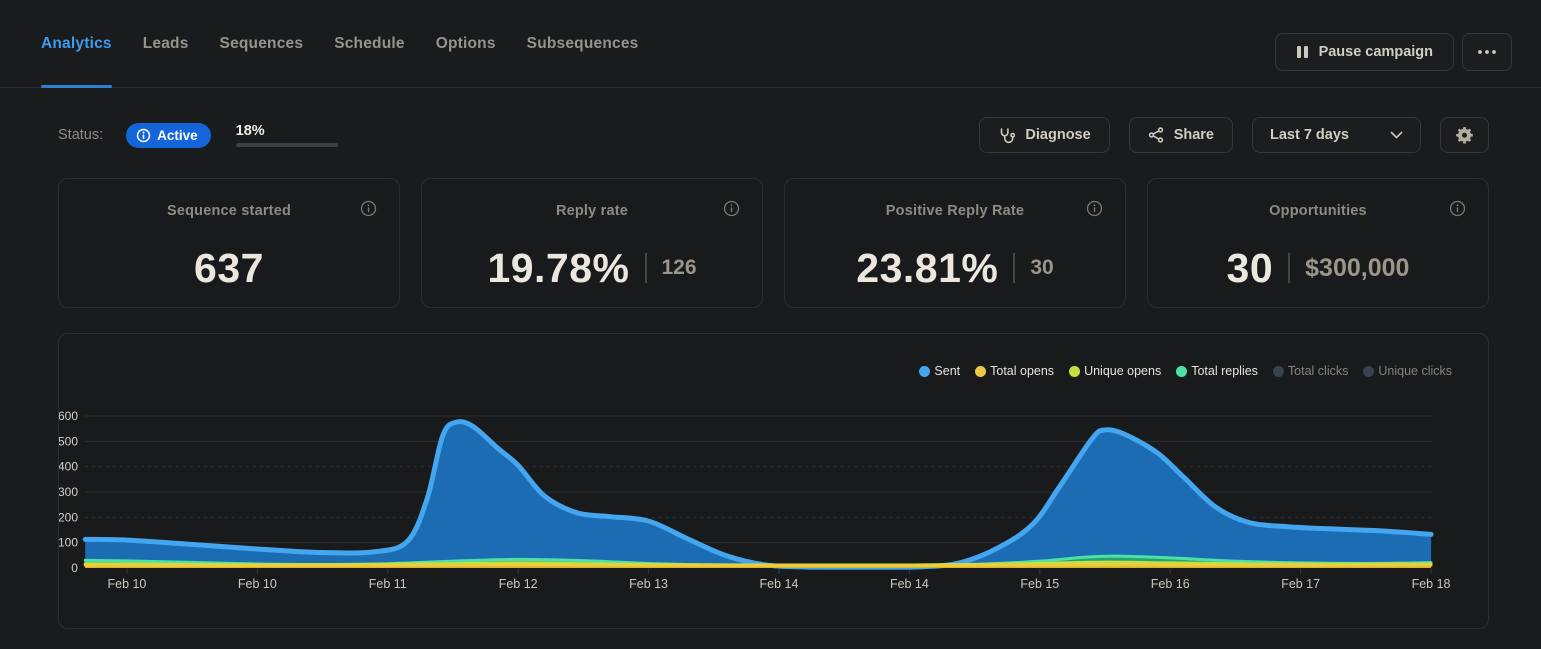 This screenshot has height=649, width=1541. What do you see at coordinates (1008, 135) in the screenshot?
I see `stethoscope-icon` at bounding box center [1008, 135].